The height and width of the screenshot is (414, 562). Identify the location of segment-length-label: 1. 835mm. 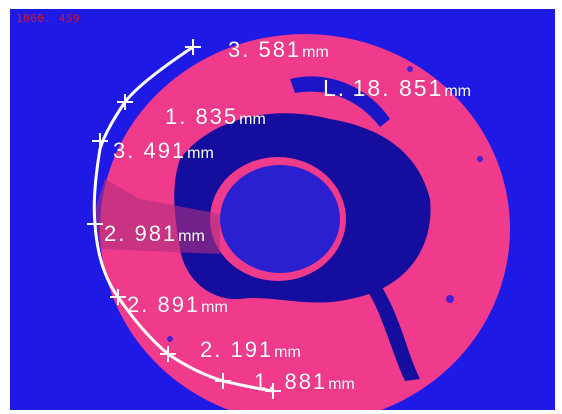
(215, 117).